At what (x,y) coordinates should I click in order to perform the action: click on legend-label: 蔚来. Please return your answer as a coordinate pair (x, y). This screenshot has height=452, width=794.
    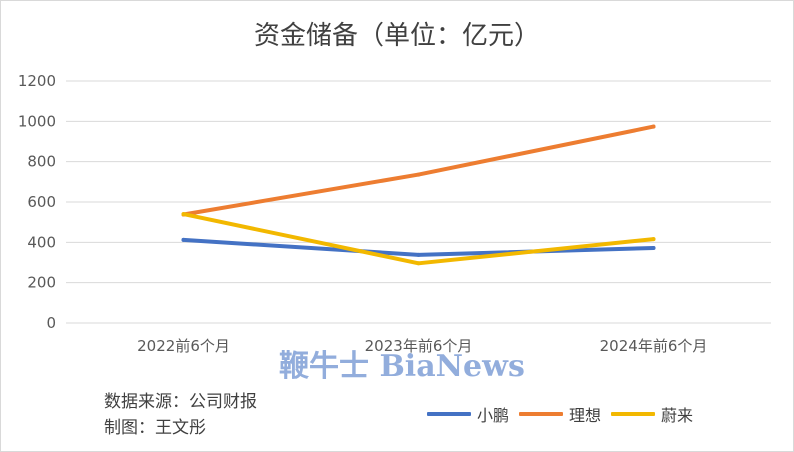
    Looking at the image, I should click on (677, 415).